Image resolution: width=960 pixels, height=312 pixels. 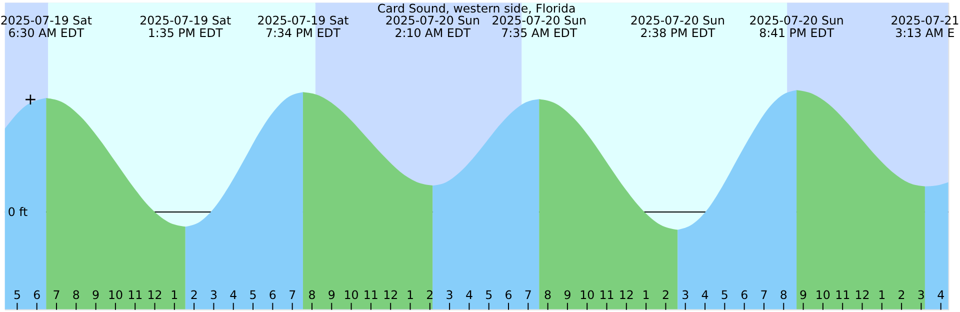 I want to click on text: 2025-07-19 Sat 7:34 PM EDT, so click(x=303, y=26).